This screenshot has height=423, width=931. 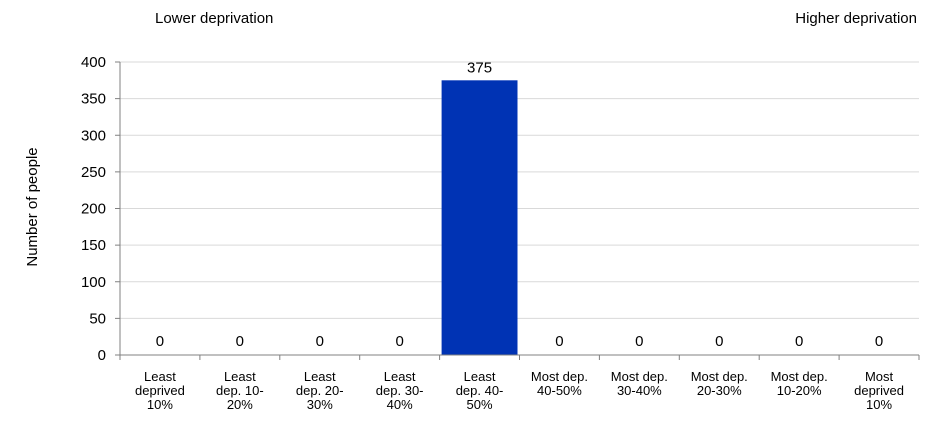 I want to click on data-label: 375, so click(x=479, y=67).